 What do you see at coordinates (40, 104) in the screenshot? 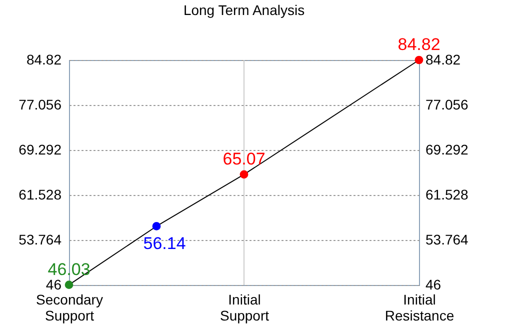
I see `y-tick-label: 77.056` at bounding box center [40, 104].